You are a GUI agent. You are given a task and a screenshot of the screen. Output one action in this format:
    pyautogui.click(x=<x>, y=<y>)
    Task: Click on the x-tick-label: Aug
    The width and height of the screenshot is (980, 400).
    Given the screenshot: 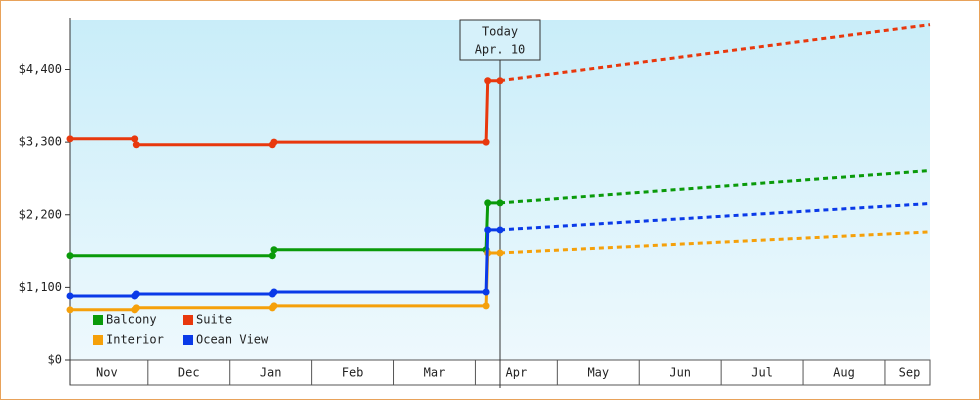 What is the action you would take?
    pyautogui.click(x=844, y=373)
    